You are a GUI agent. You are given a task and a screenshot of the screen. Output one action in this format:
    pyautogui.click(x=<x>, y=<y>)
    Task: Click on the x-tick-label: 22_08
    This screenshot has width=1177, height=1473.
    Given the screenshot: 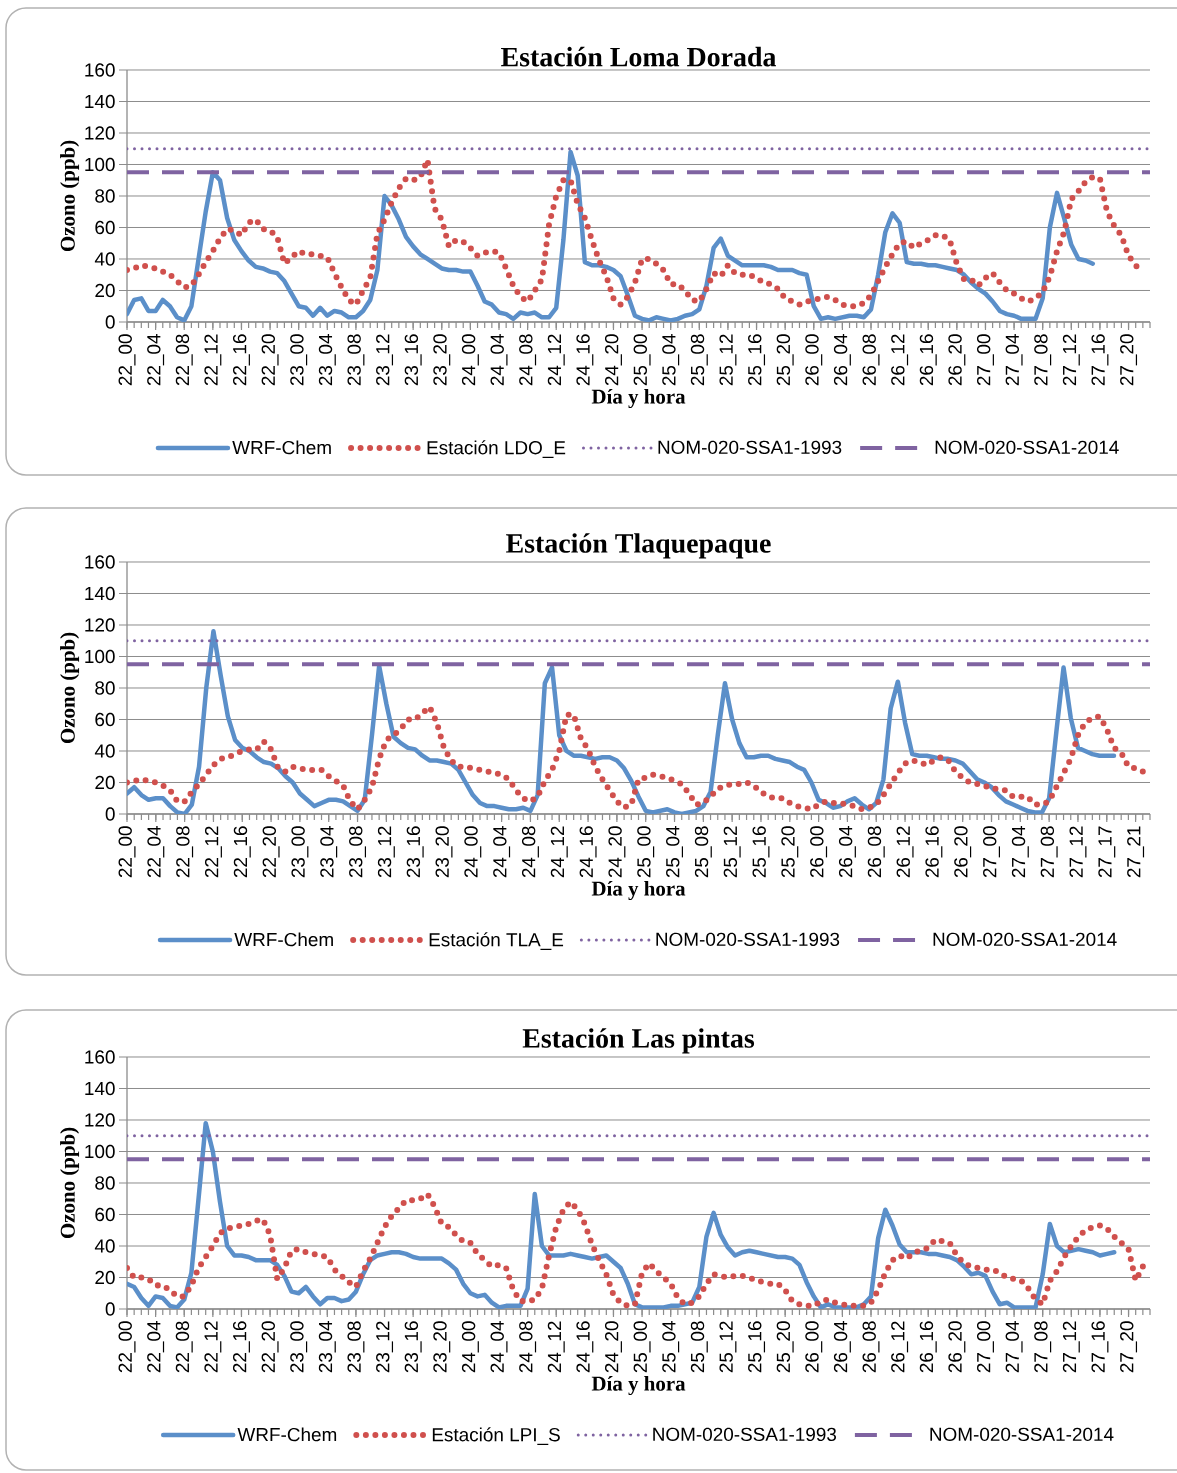 What is the action you would take?
    pyautogui.click(x=185, y=852)
    